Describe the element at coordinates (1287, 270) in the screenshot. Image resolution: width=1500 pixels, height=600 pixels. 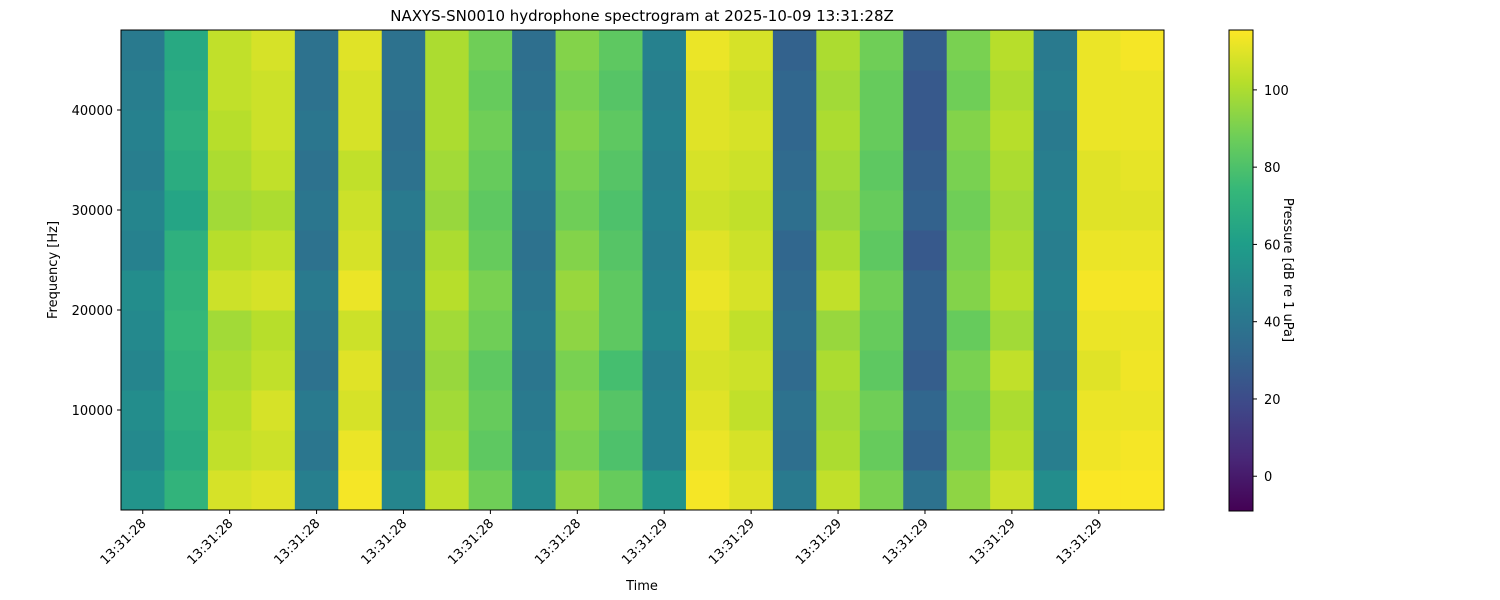
I see `colorbar-label: Pressure [dB re 1 uPa]` at that location.